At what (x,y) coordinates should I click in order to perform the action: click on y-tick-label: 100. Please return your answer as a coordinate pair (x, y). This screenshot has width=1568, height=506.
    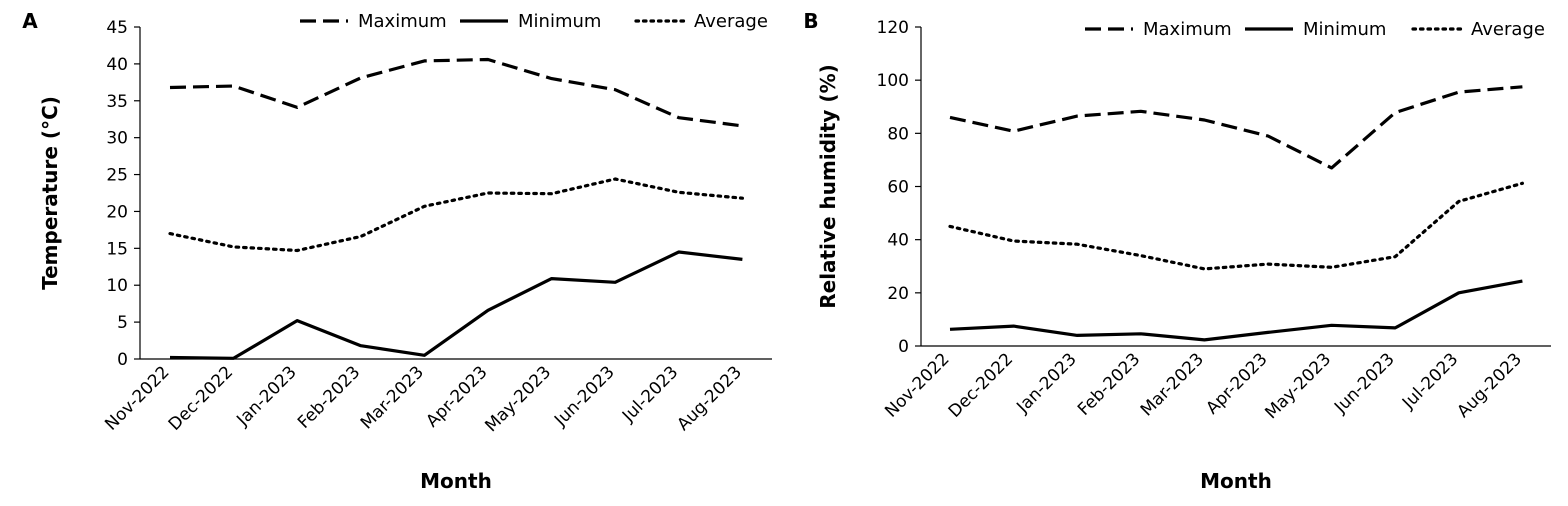
    Looking at the image, I should click on (893, 81).